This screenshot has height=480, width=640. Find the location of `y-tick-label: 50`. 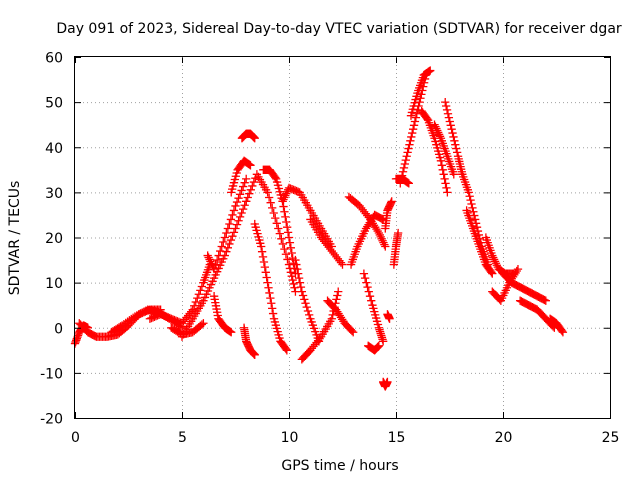

y-tick-label: 50 is located at coordinates (54, 104).